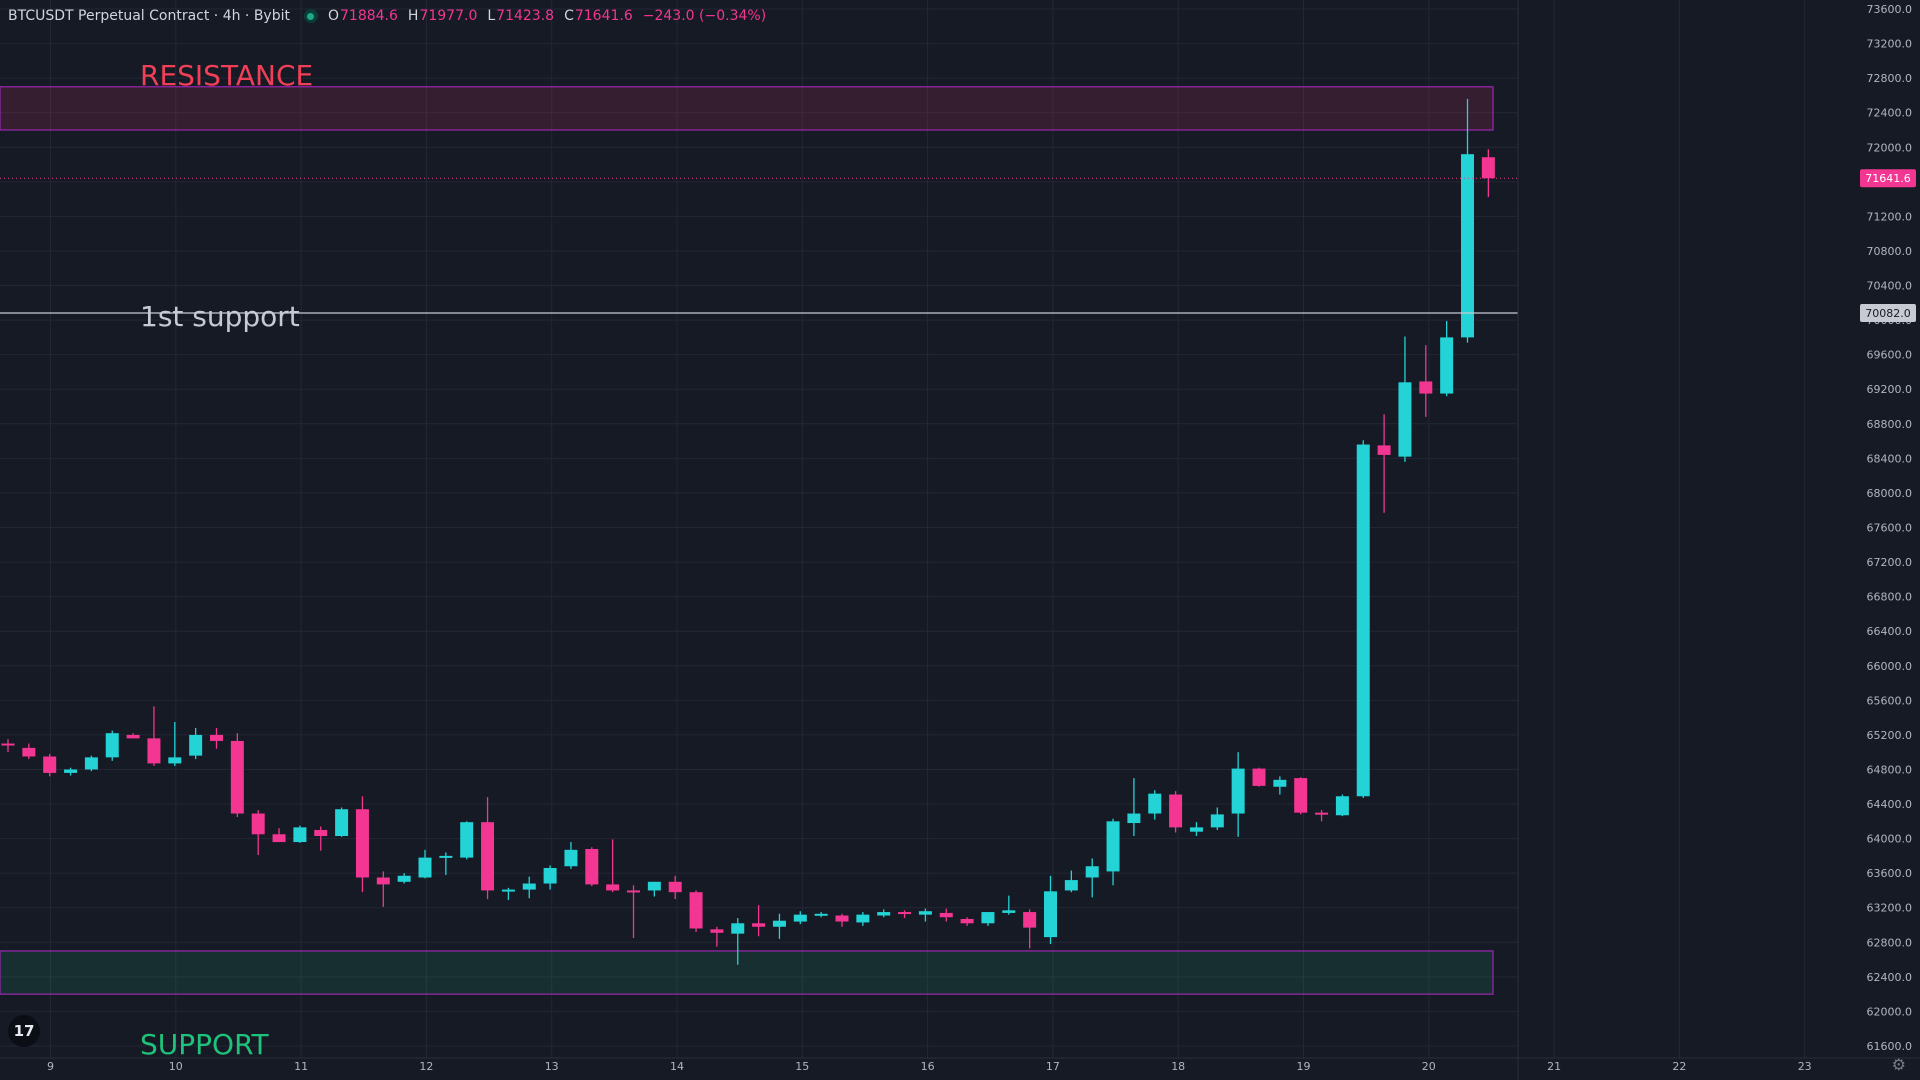 The height and width of the screenshot is (1080, 1920). Describe the element at coordinates (491, 16) in the screenshot. I see `low-key: L` at that location.